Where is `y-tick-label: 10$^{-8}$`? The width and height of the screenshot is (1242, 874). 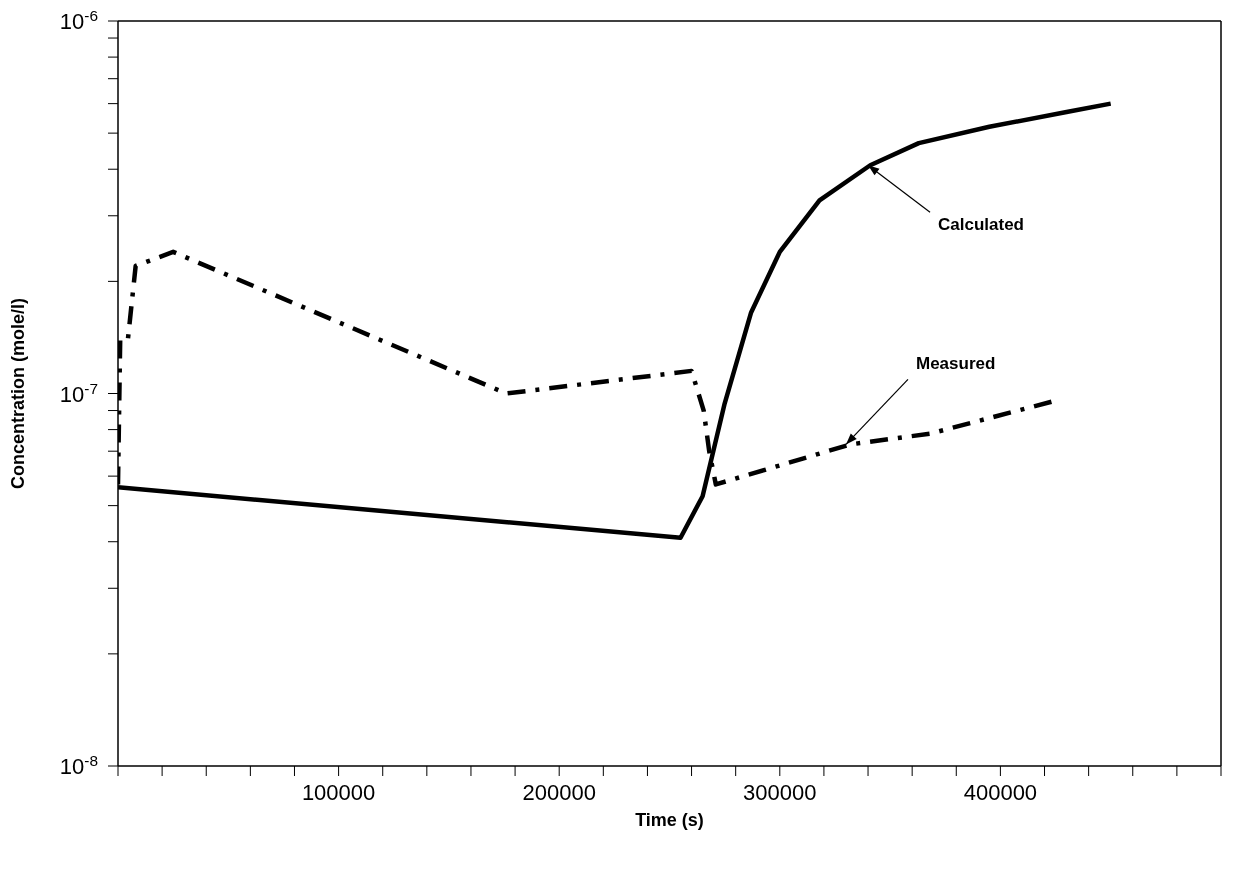 y-tick-label: 10$^{-8}$ is located at coordinates (78, 765).